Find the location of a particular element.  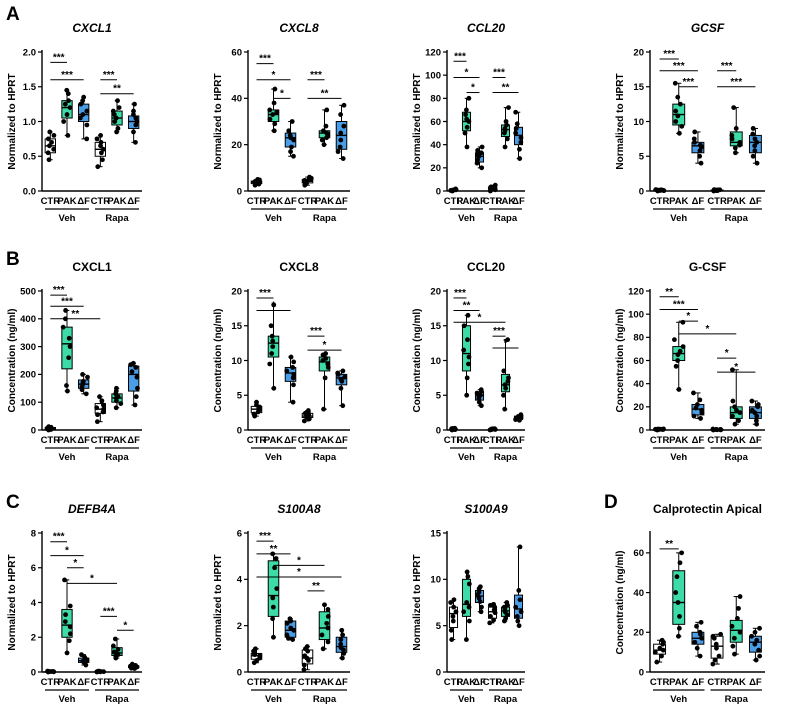

chart-title: CCL20 is located at coordinates (486, 267).